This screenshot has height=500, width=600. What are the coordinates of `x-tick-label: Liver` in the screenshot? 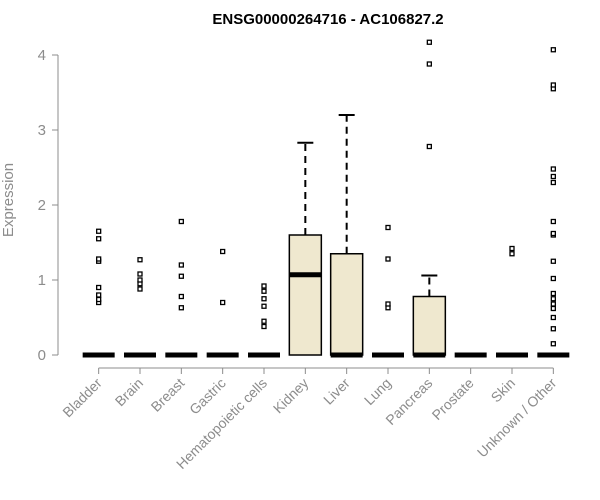 It's located at (336, 391).